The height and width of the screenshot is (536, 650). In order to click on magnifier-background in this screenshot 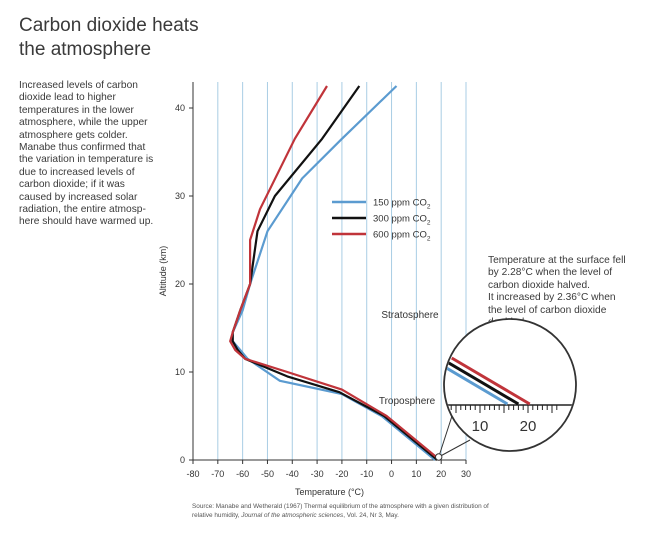, I will do `click(510, 385)`.